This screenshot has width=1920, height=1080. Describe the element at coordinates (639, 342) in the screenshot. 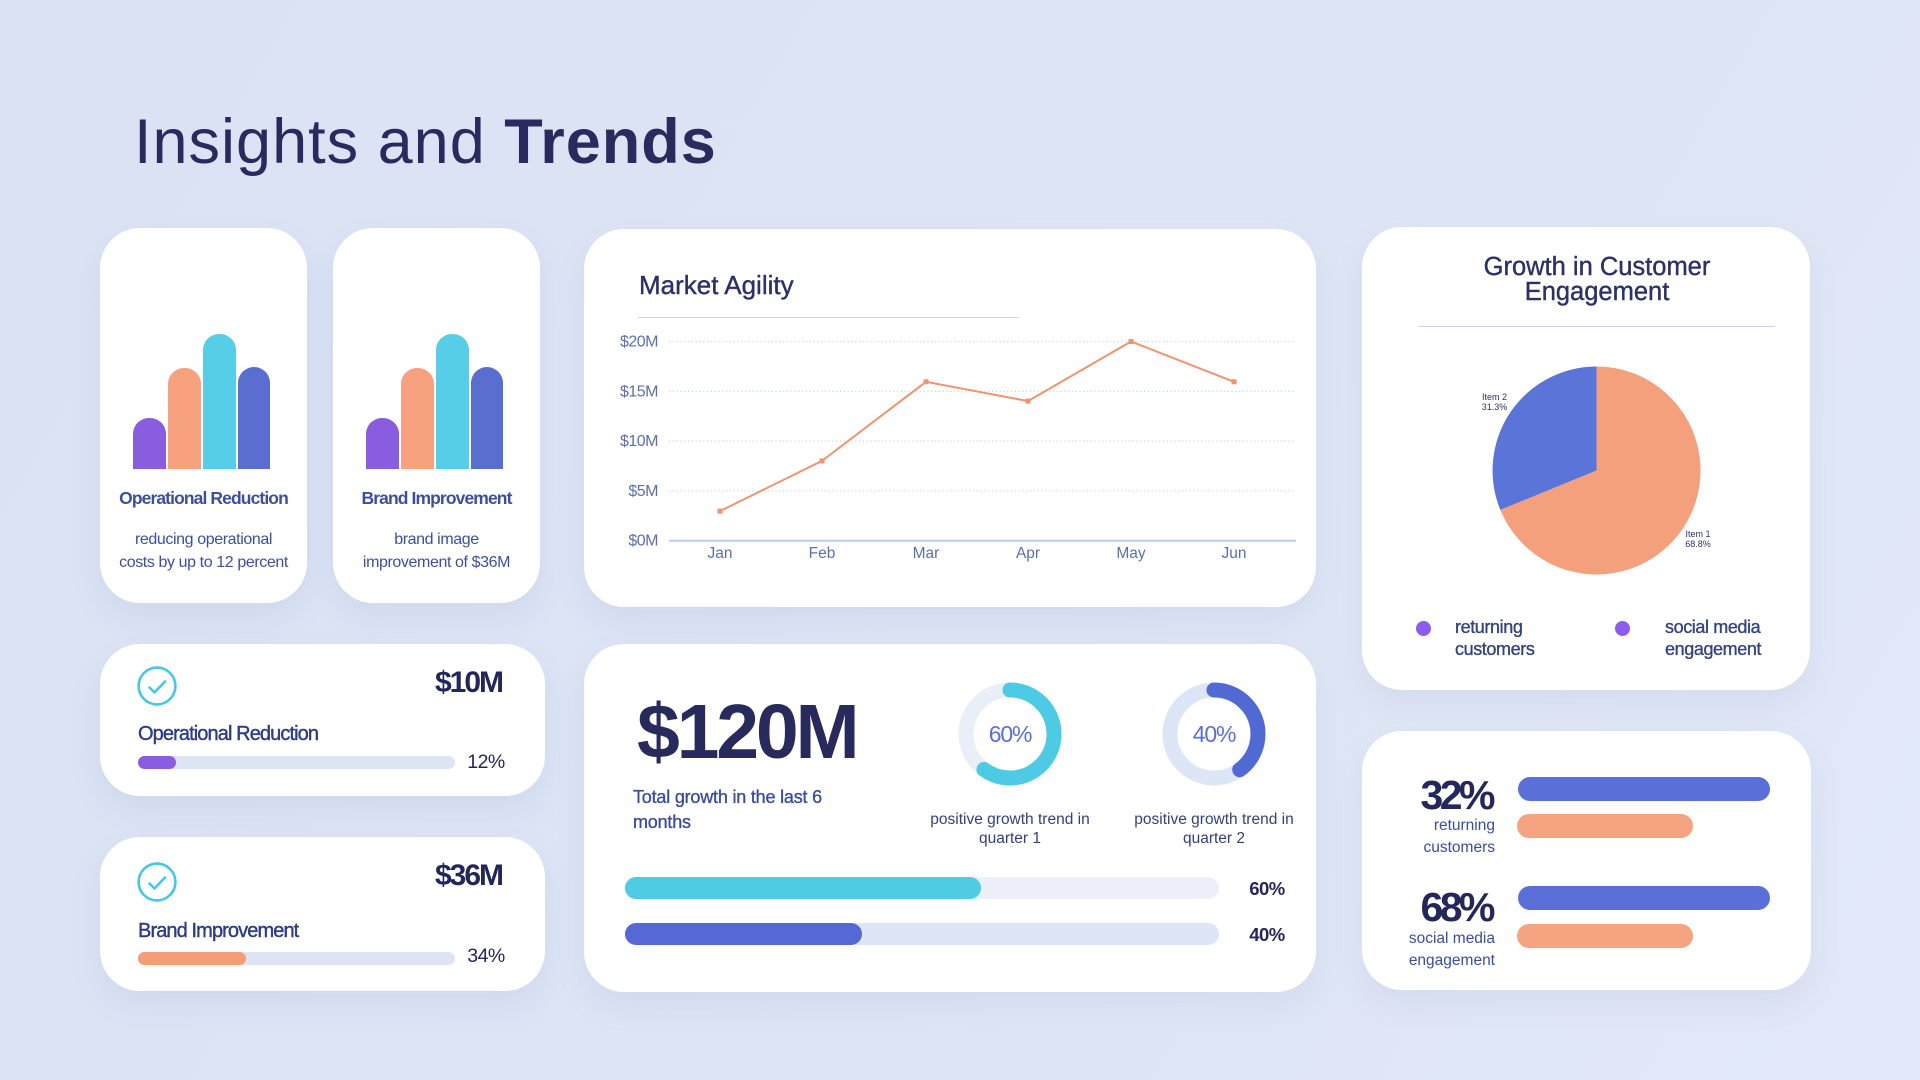

I see `svg-text: $20M` at that location.